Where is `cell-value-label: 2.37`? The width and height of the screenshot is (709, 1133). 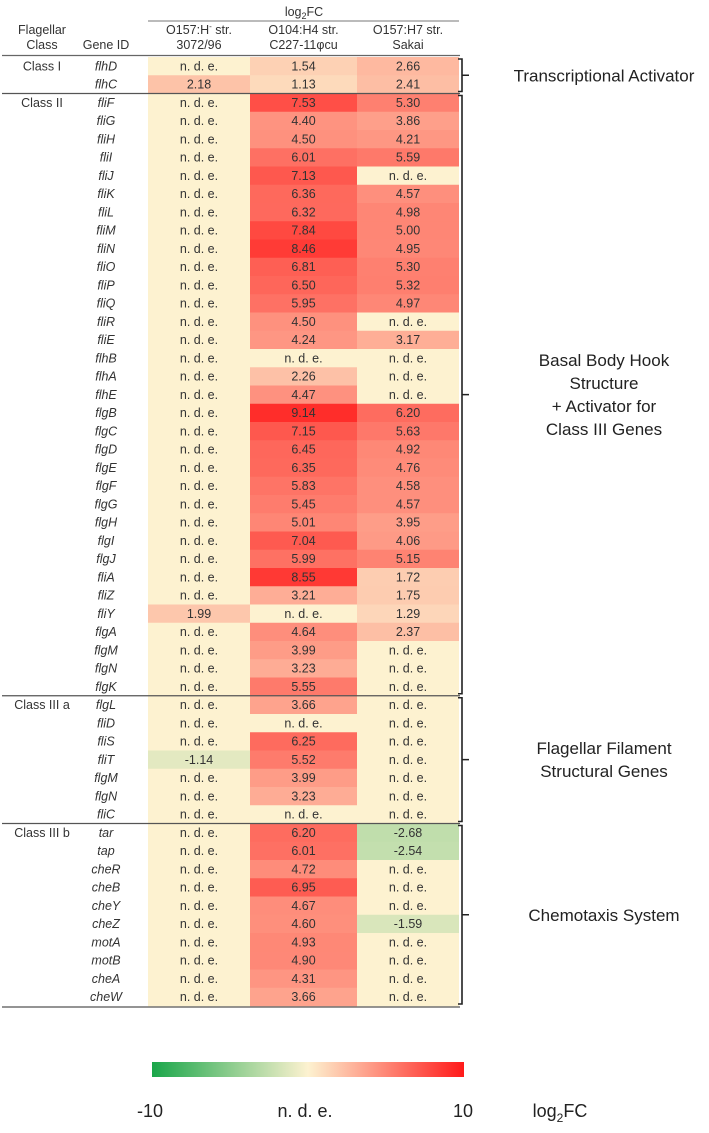 cell-value-label: 2.37 is located at coordinates (408, 632).